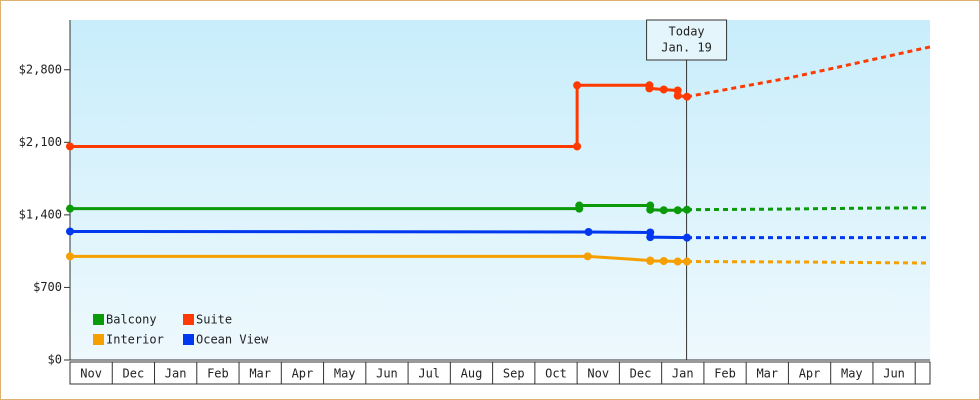 The image size is (980, 400). What do you see at coordinates (131, 320) in the screenshot?
I see `legend-label: Balcony` at bounding box center [131, 320].